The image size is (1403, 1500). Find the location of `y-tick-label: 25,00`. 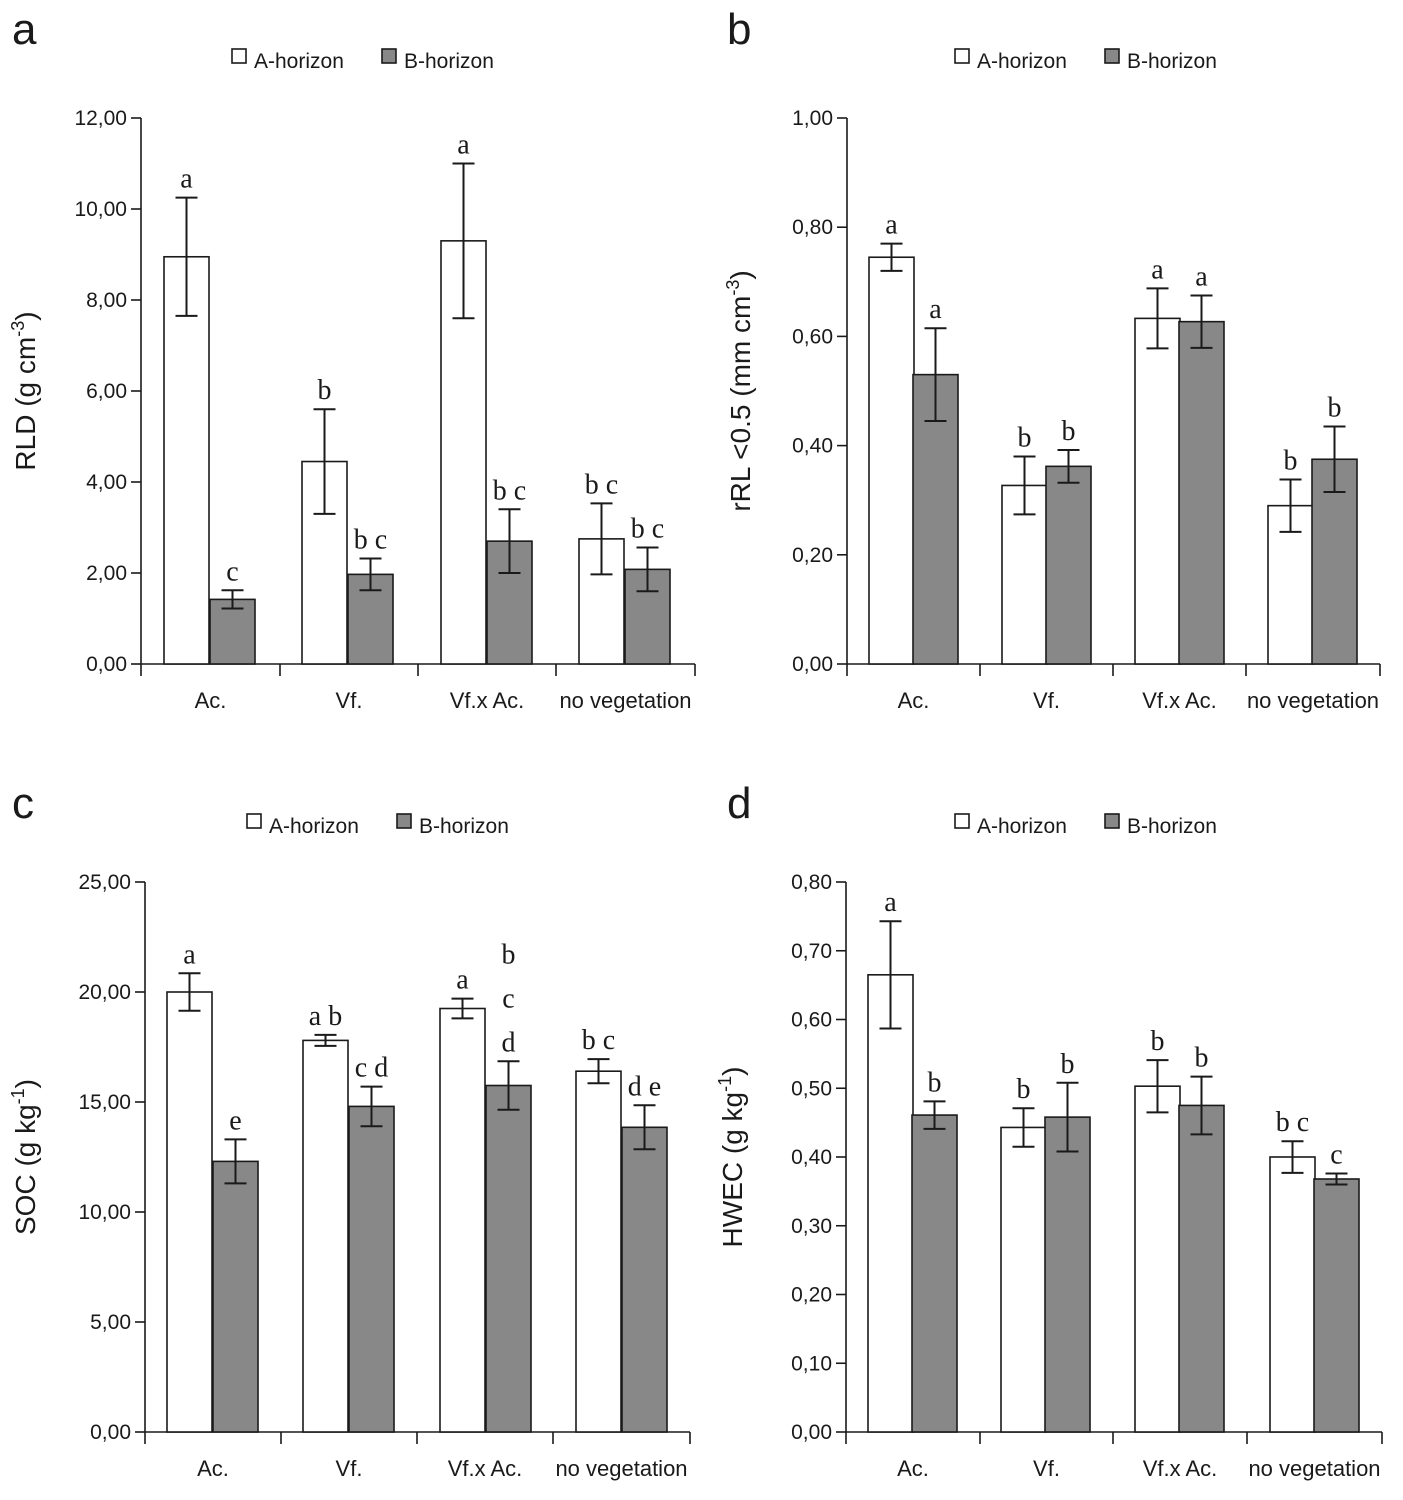

y-tick-label: 25,00 is located at coordinates (104, 882).